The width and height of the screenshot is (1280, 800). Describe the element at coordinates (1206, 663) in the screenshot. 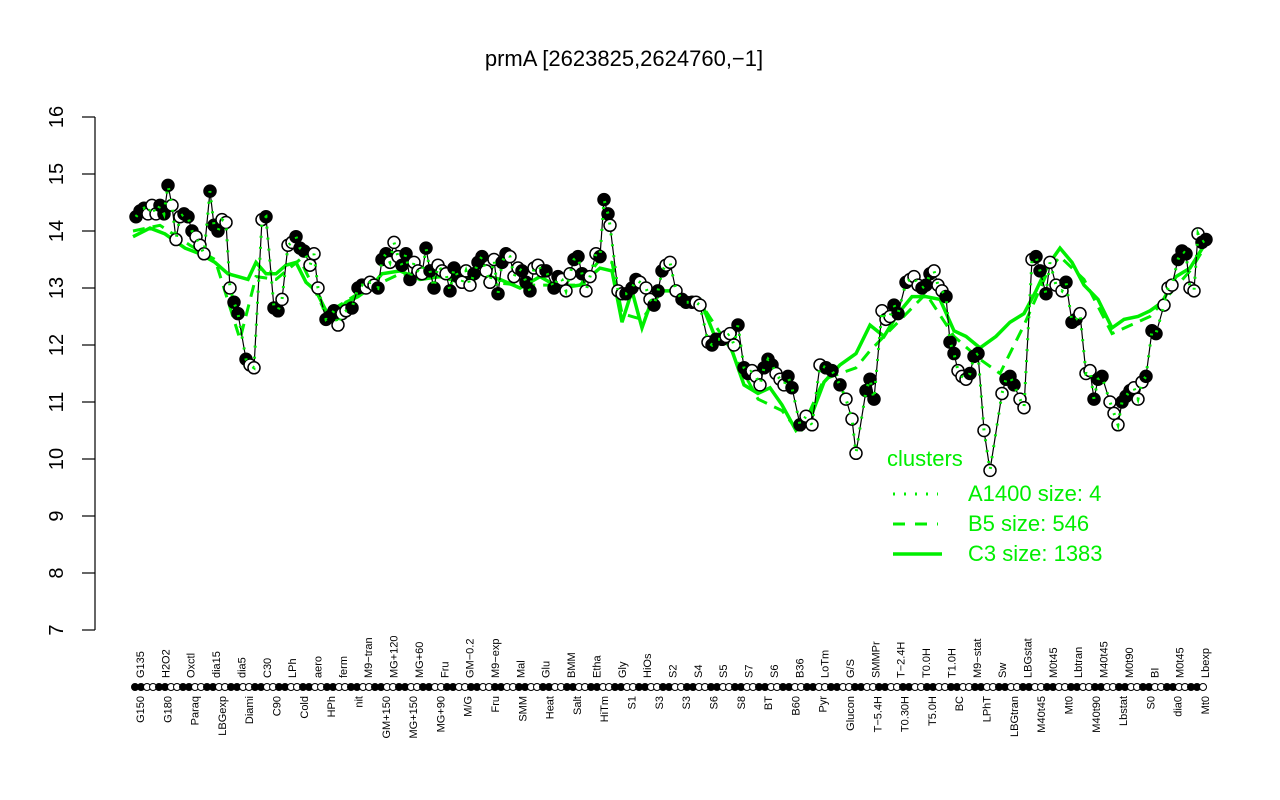

I see `x-tick-label: Lbexp` at that location.